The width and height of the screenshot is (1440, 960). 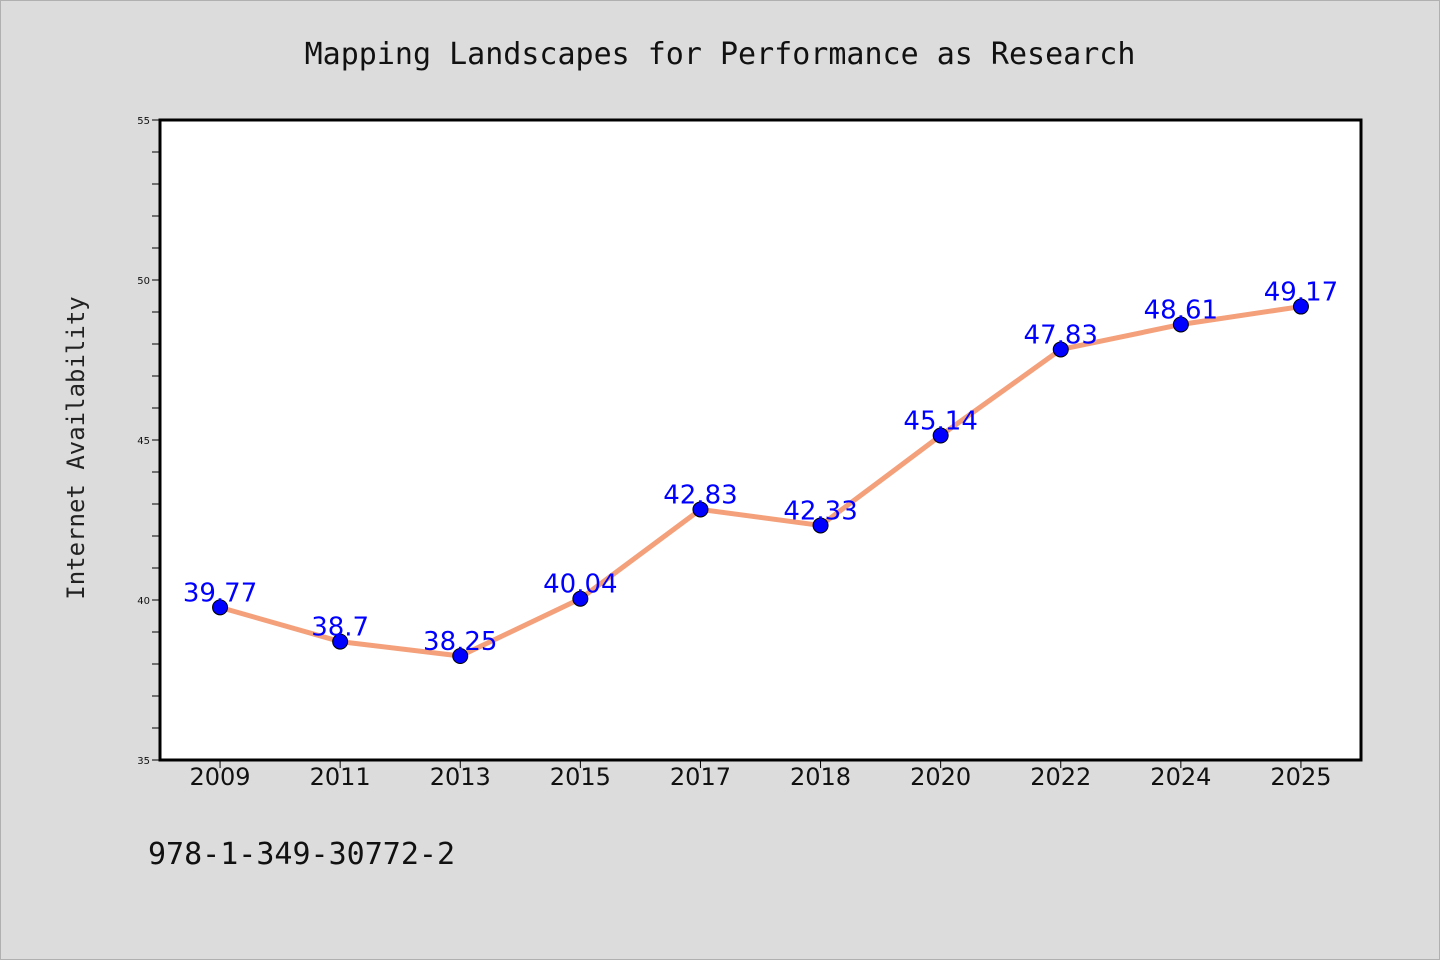 I want to click on x-axis: 2009 2011 2013 2015 2017 2018 2020 2022 2024 2025, so click(x=760, y=775).